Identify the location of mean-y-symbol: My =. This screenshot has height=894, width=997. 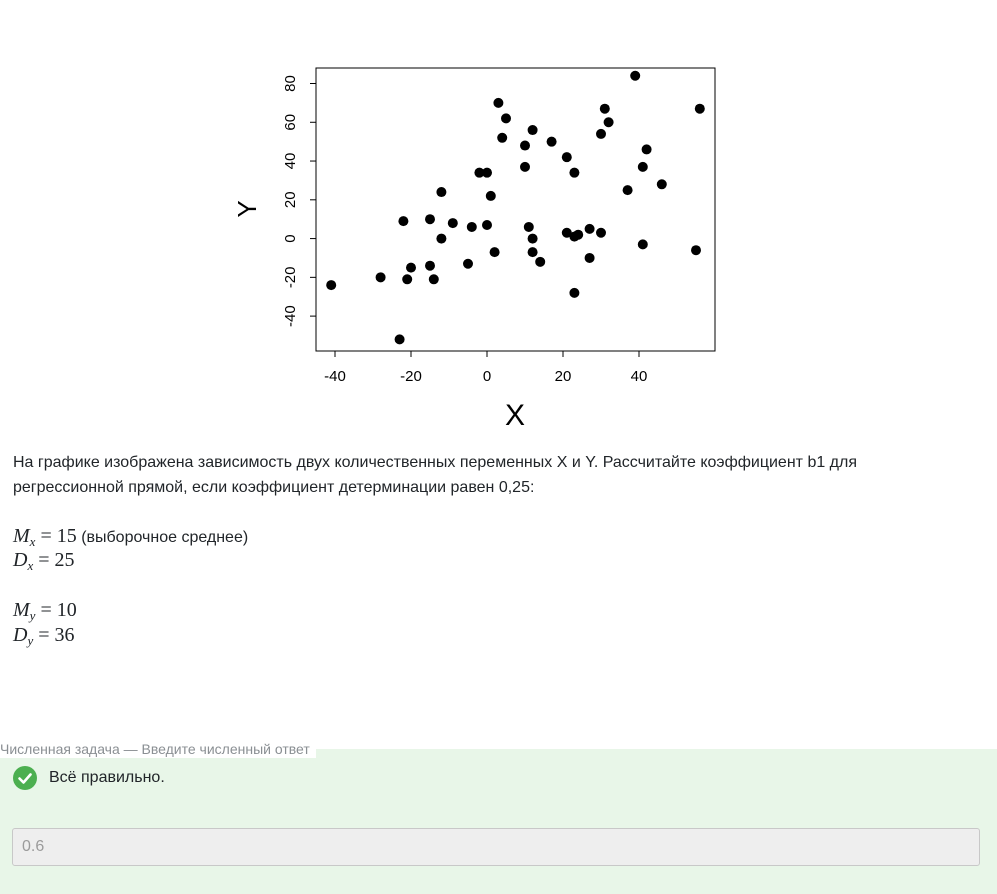
(35, 611).